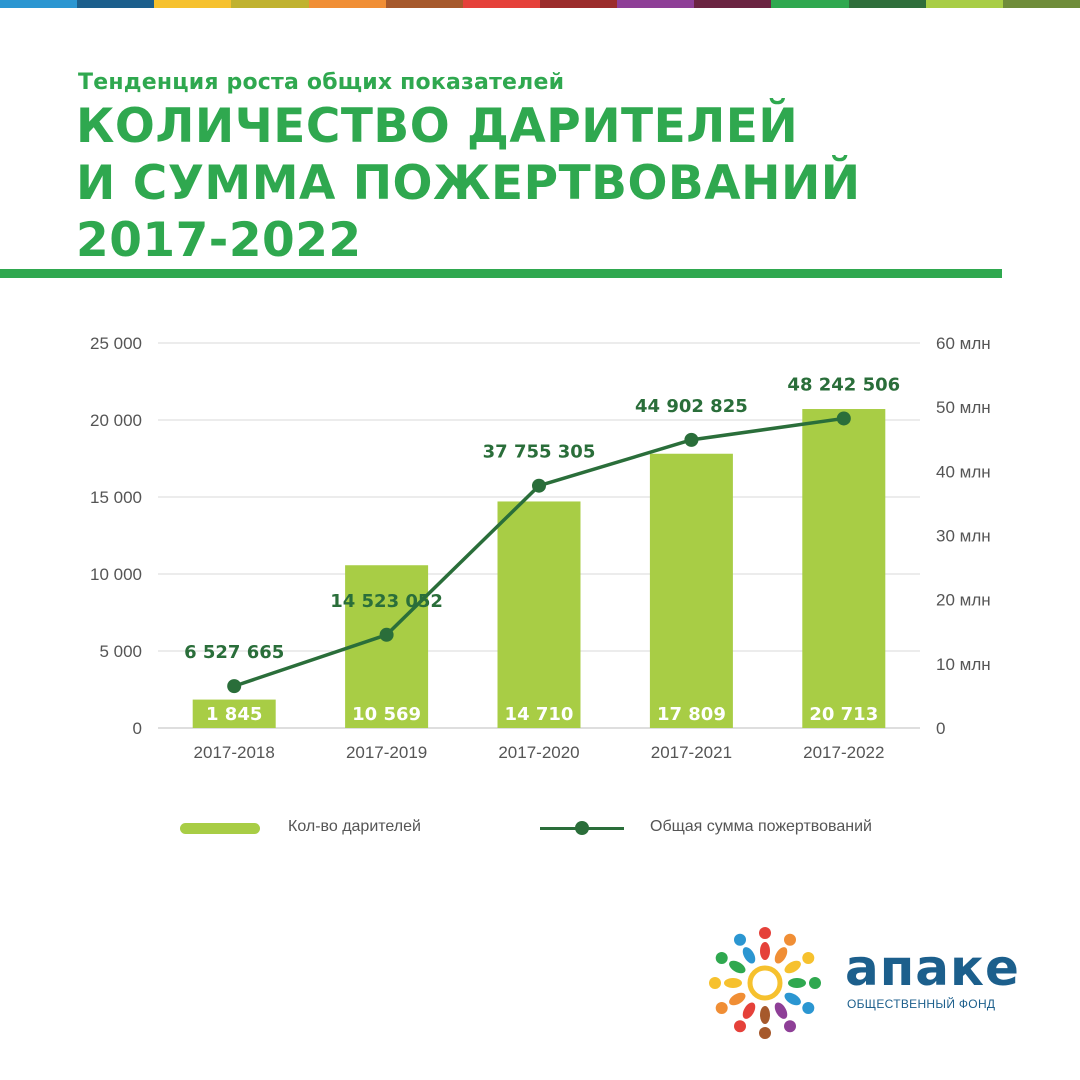  I want to click on line-value-label: 14 523 052, so click(386, 601).